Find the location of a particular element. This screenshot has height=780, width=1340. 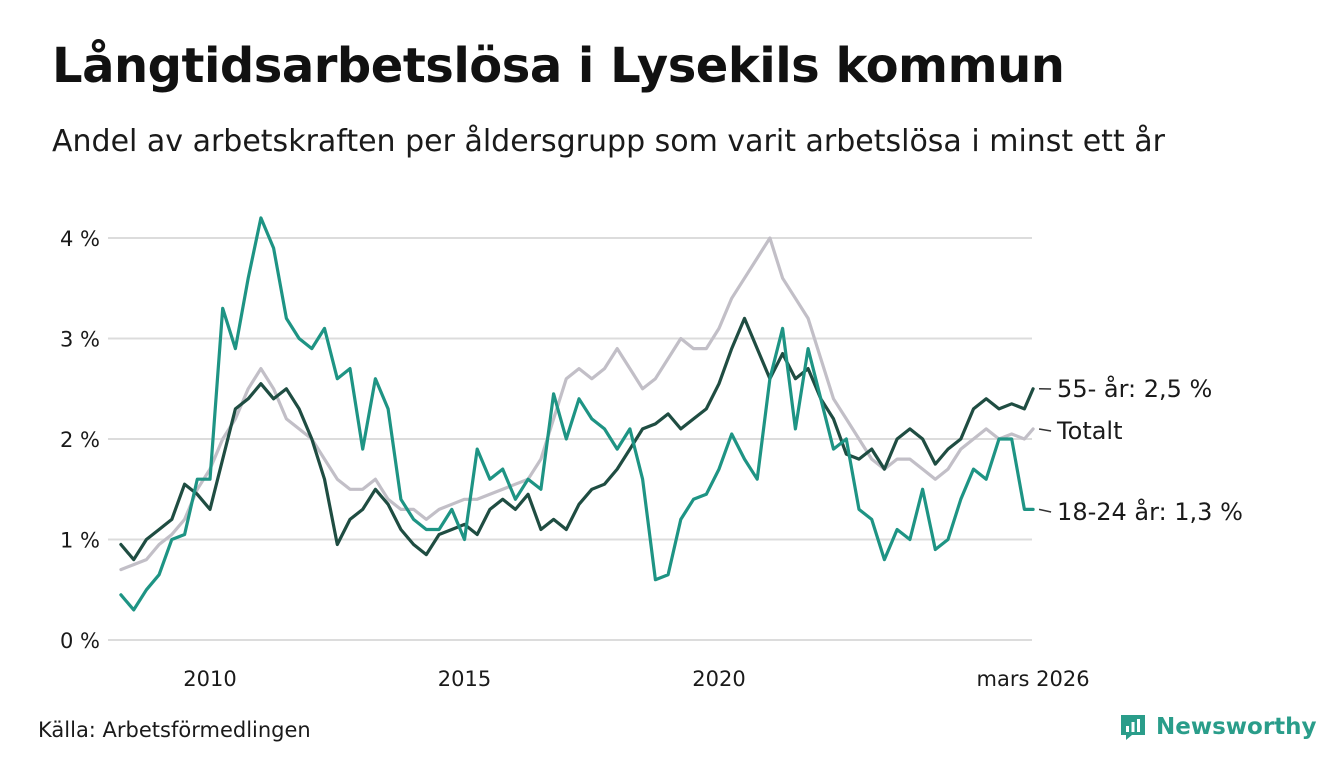

y-tick-label: 0 % is located at coordinates (80, 641).